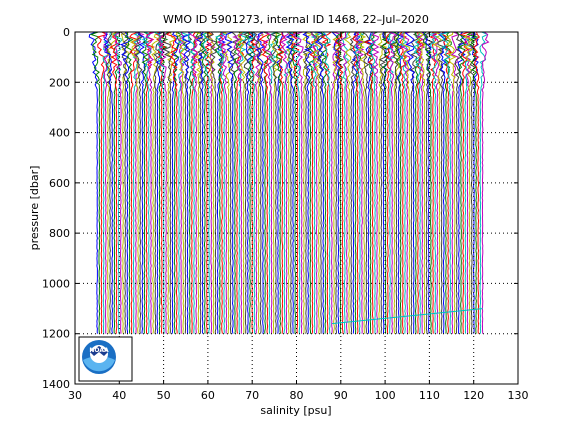 The width and height of the screenshot is (576, 436). I want to click on stray-line, so click(407, 316).